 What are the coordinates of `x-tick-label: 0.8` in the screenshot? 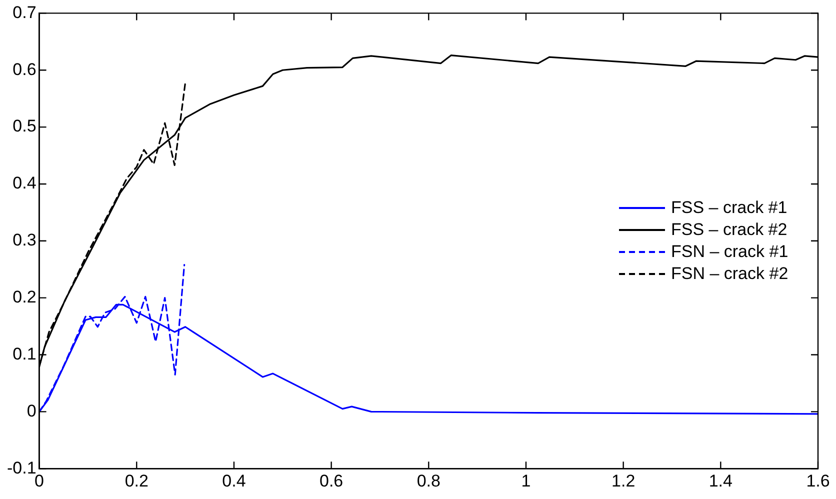 It's located at (428, 480).